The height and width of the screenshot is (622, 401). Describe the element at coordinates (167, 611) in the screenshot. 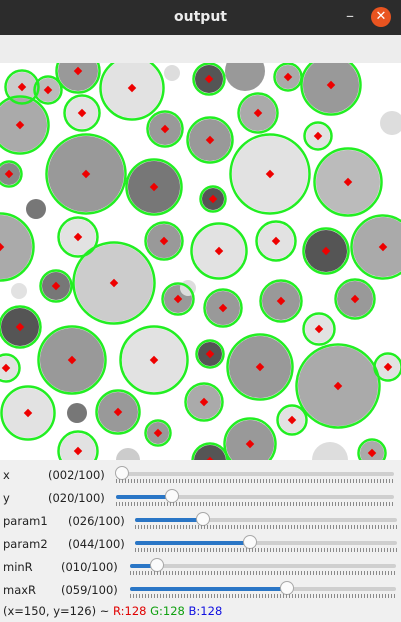

I see `pixel-green-value: G:128` at that location.